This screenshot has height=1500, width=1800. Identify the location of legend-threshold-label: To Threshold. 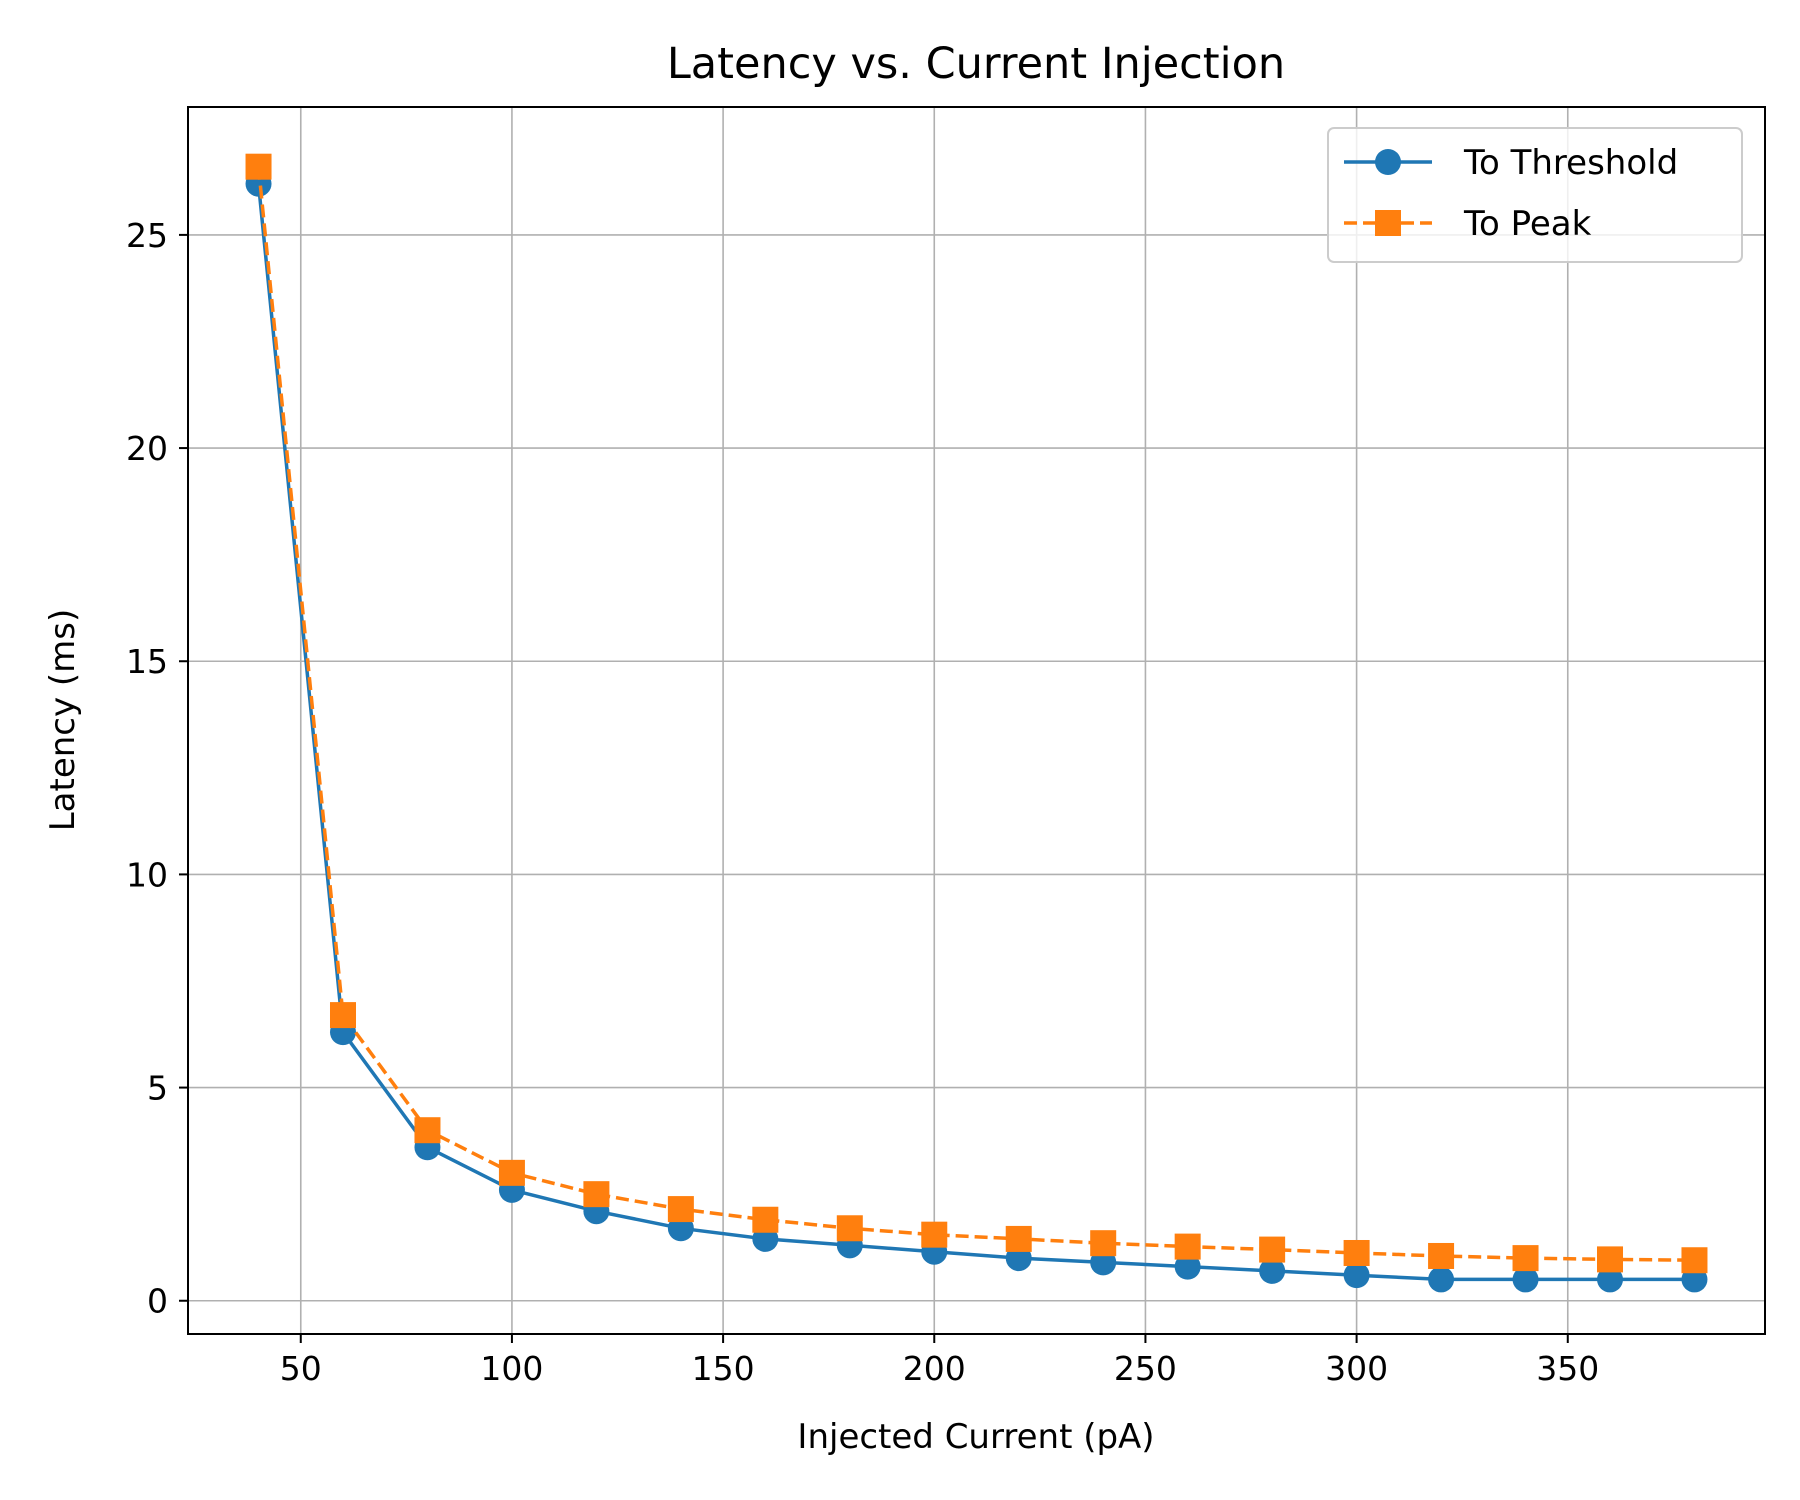
(1570, 163).